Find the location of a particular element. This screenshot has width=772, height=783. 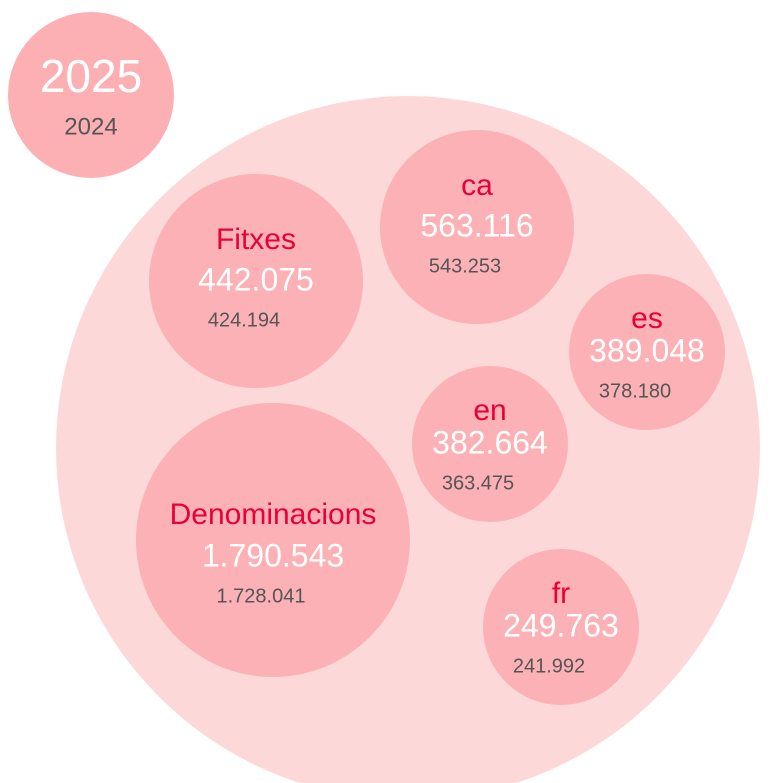

bubble-previous: 543.253 is located at coordinates (465, 266).